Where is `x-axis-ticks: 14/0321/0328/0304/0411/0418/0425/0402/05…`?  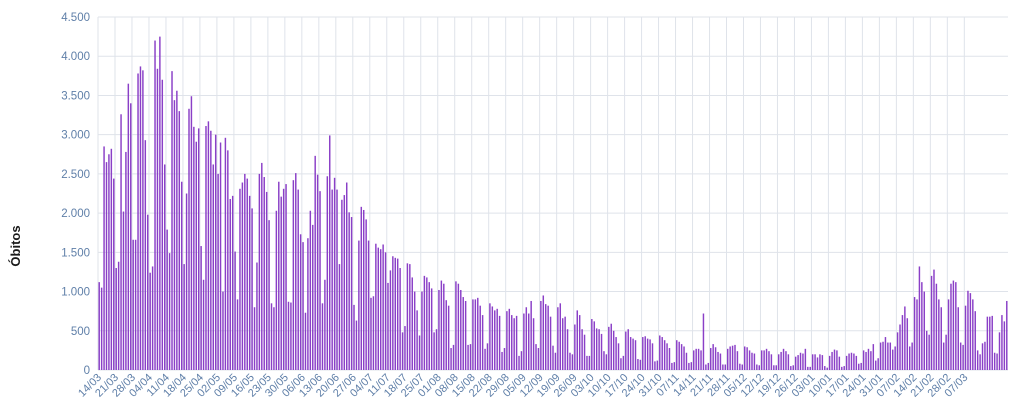 x-axis-ticks: 14/0321/0328/0304/0411/0418/0425/0402/05… is located at coordinates (523, 386).